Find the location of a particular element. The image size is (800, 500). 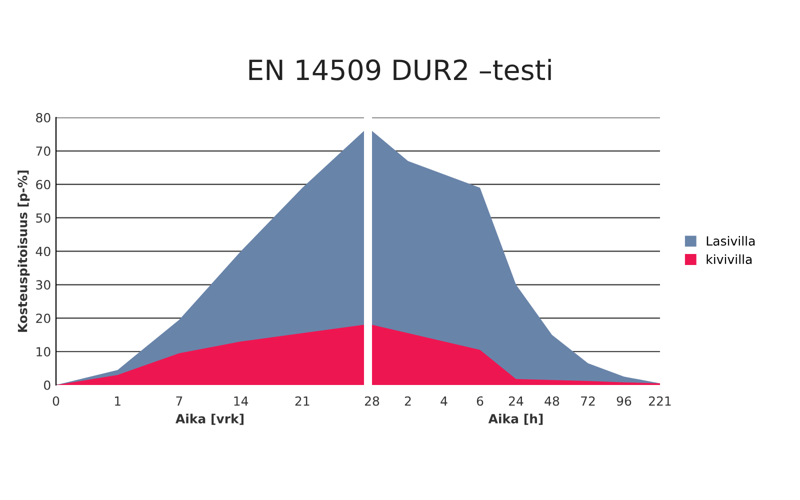

x-tick-label: 72 is located at coordinates (588, 401).